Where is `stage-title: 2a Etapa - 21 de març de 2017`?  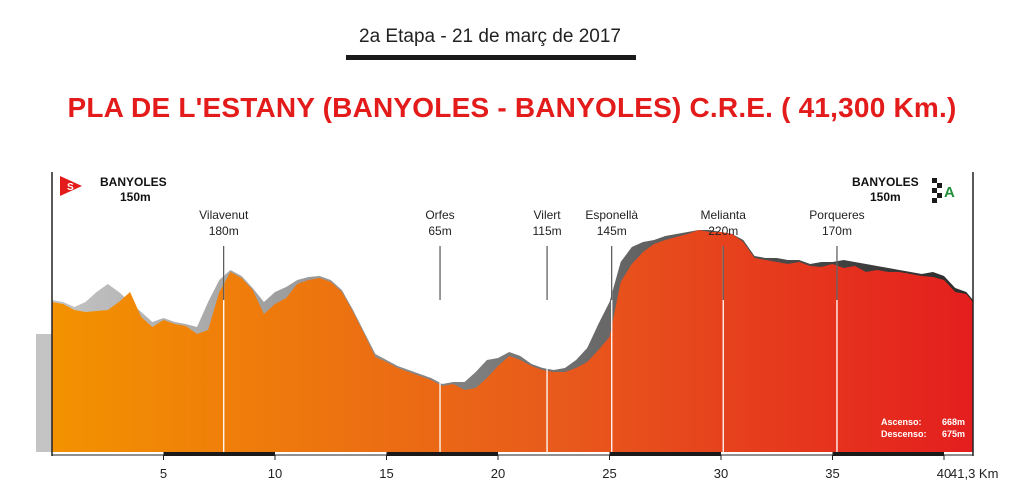
stage-title: 2a Etapa - 21 de març de 2017 is located at coordinates (490, 36).